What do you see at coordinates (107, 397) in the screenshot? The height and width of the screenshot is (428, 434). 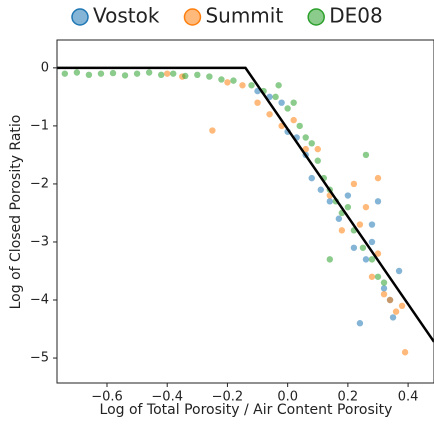 I see `x-tick-label: −0.6` at bounding box center [107, 397].